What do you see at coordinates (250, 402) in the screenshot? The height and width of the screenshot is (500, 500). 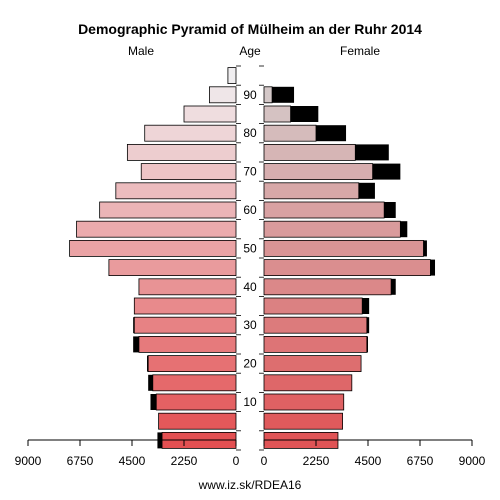 I see `age-tick-label: 10` at bounding box center [250, 402].